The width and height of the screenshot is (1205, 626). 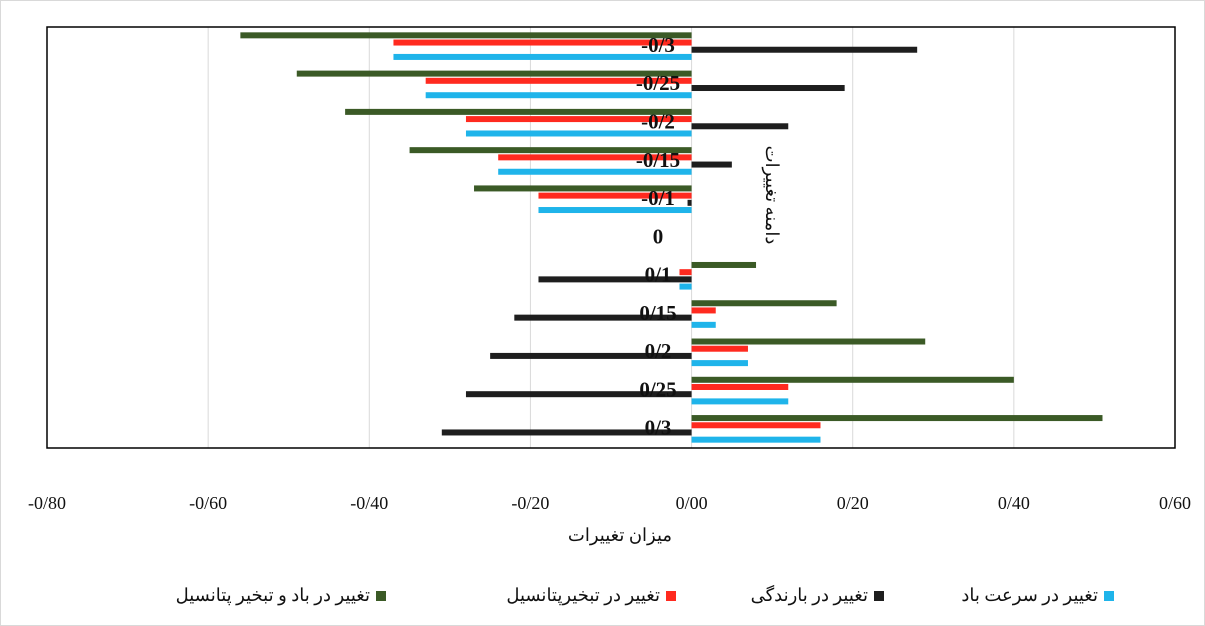 I want to click on y-tick-label: 0/2, so click(x=658, y=351).